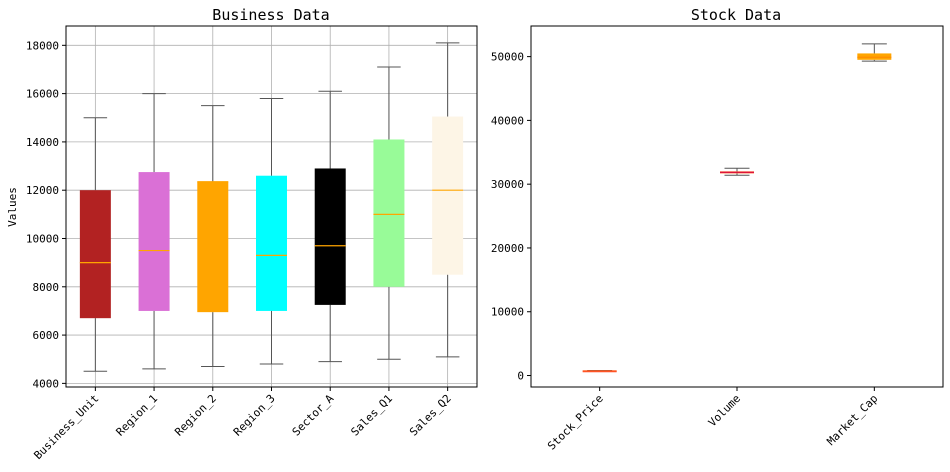 The height and width of the screenshot is (472, 950). I want to click on box-sector-a, so click(330, 226).